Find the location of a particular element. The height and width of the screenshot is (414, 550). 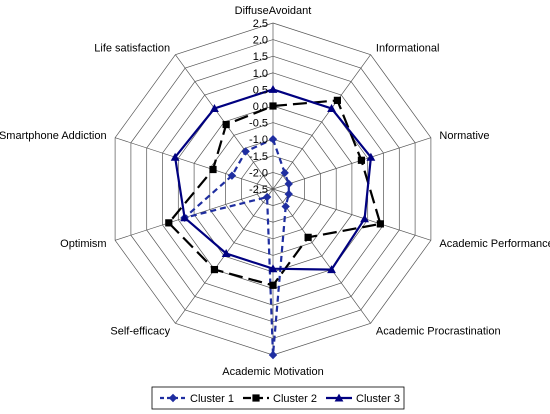

series-line is located at coordinates (236, 246).